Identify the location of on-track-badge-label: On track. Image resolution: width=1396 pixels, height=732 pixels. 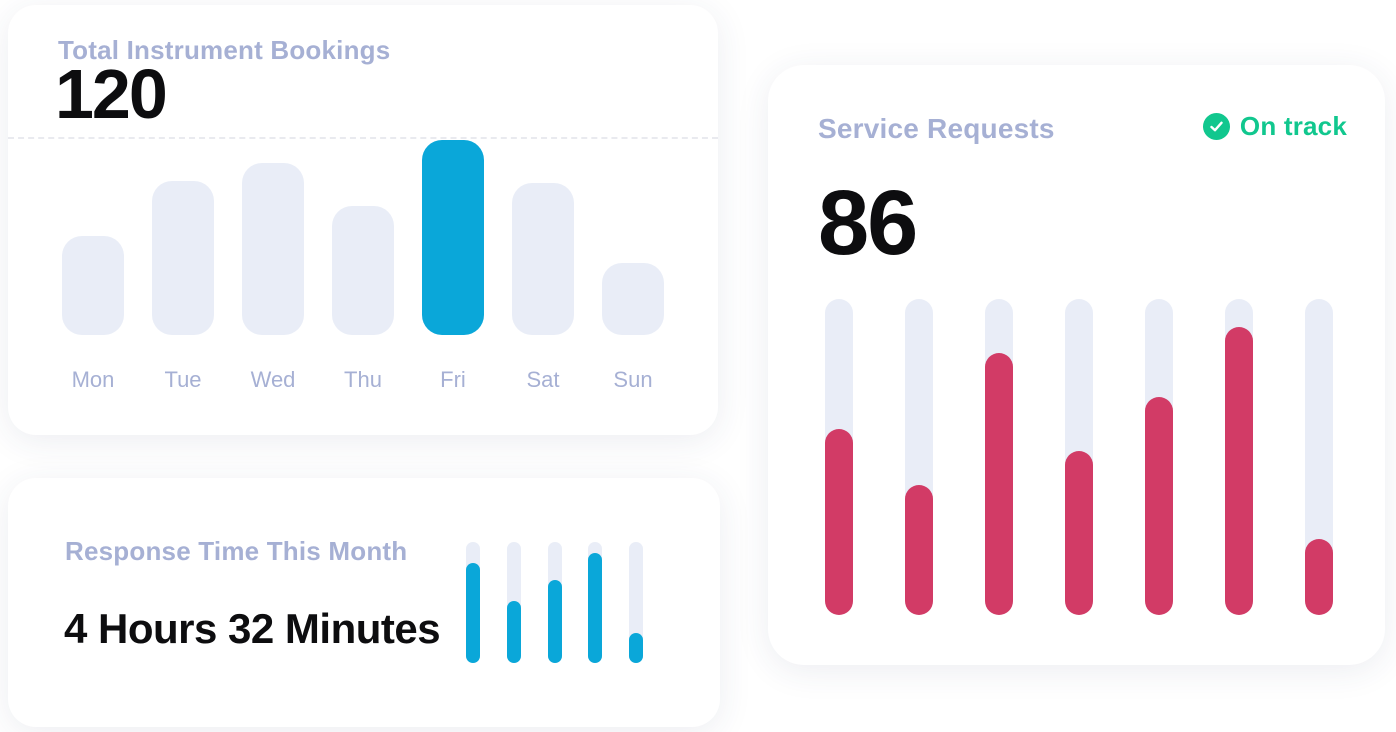
(1293, 126).